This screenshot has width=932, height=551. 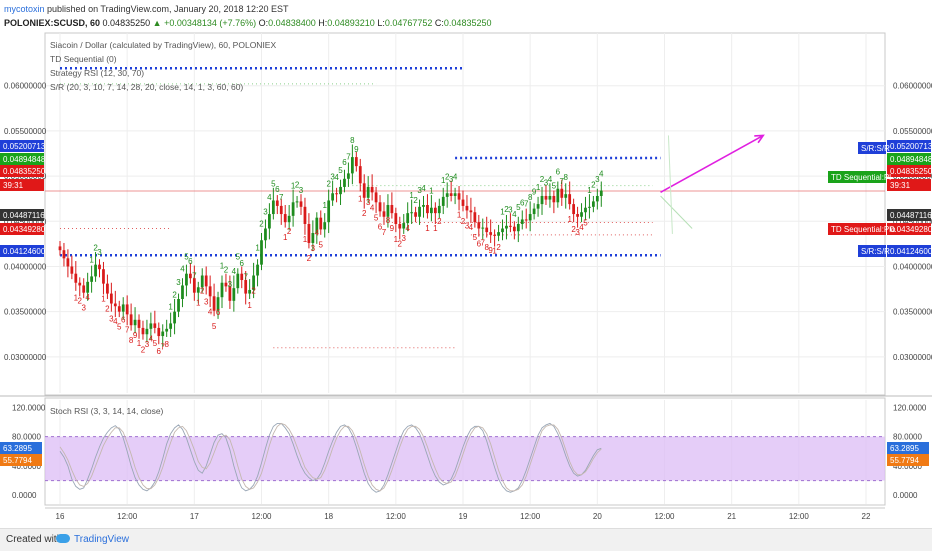 I want to click on left-price-tag: 0.04349280, so click(x=23, y=229).